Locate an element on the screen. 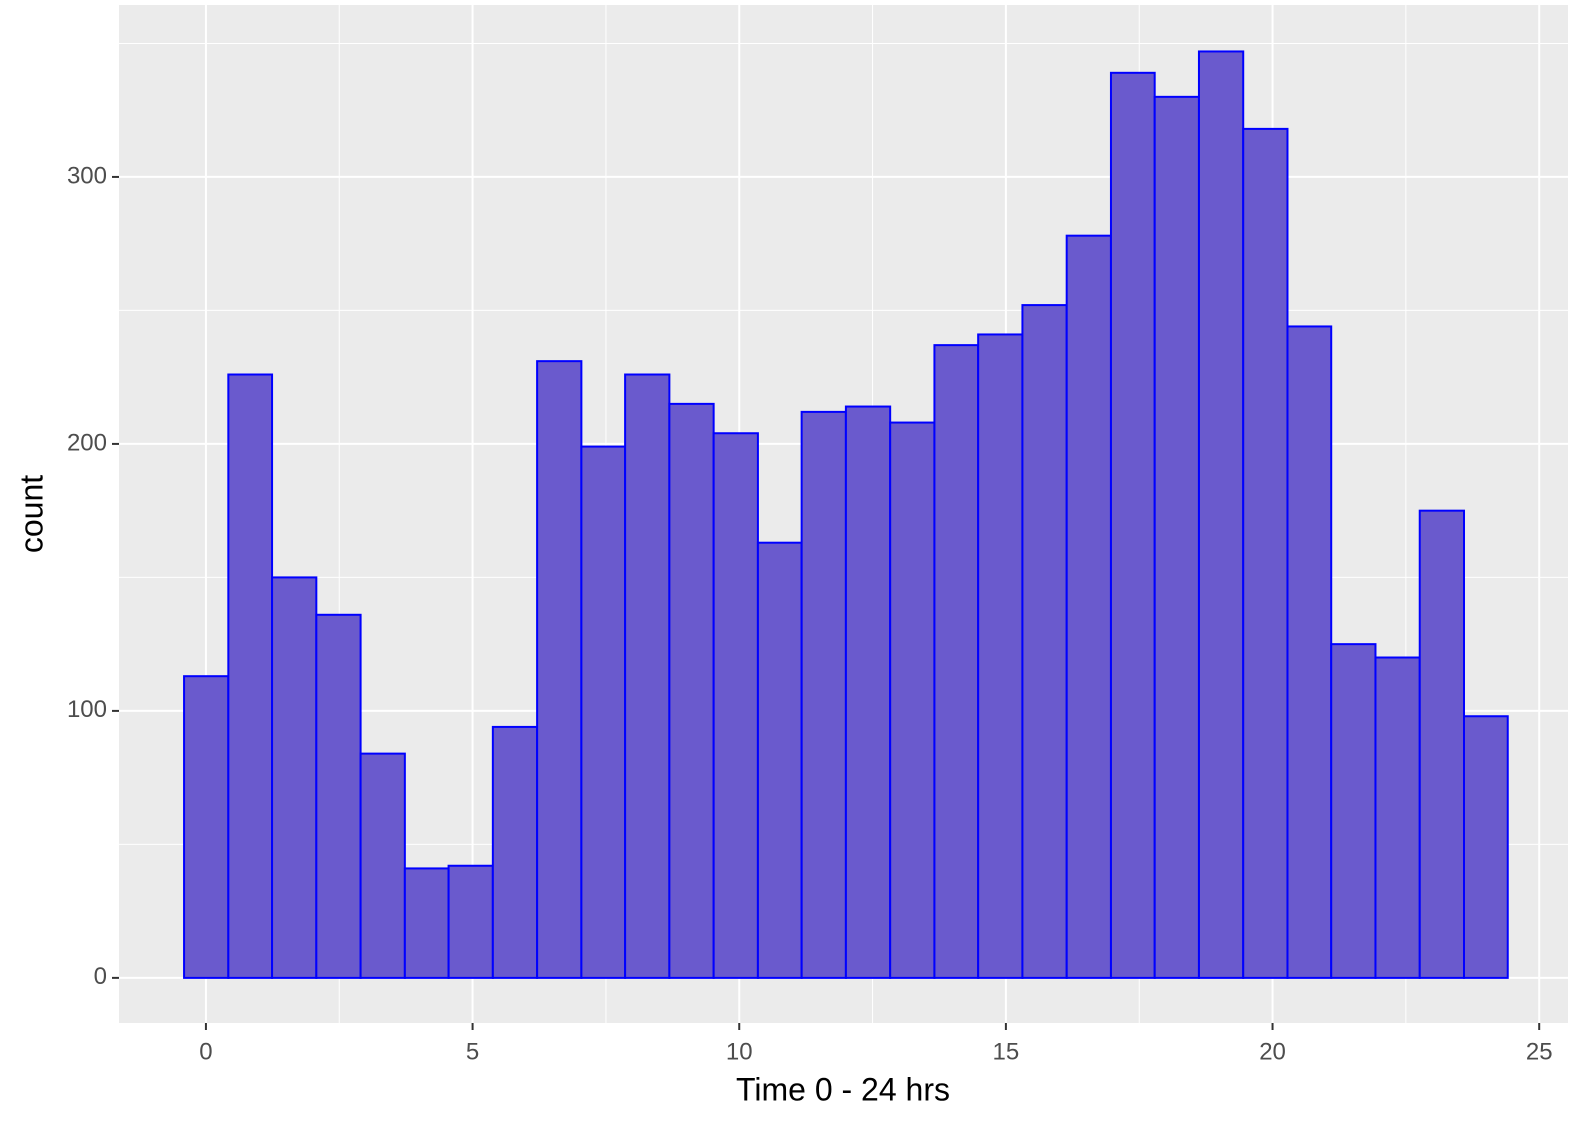 This screenshot has height=1125, width=1591. y-tick-label: 200 is located at coordinates (87, 442).